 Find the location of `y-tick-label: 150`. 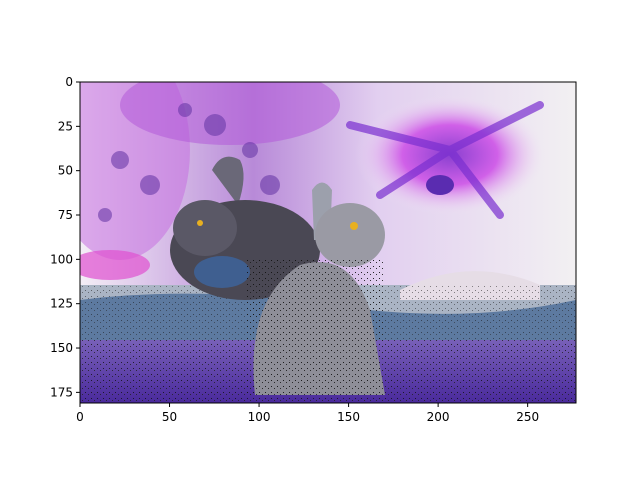

y-tick-label: 150 is located at coordinates (61, 348).